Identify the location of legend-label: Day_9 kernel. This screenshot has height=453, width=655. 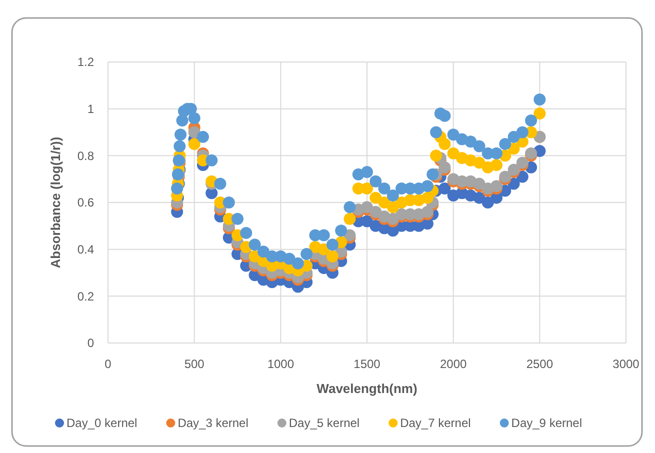
(546, 423).